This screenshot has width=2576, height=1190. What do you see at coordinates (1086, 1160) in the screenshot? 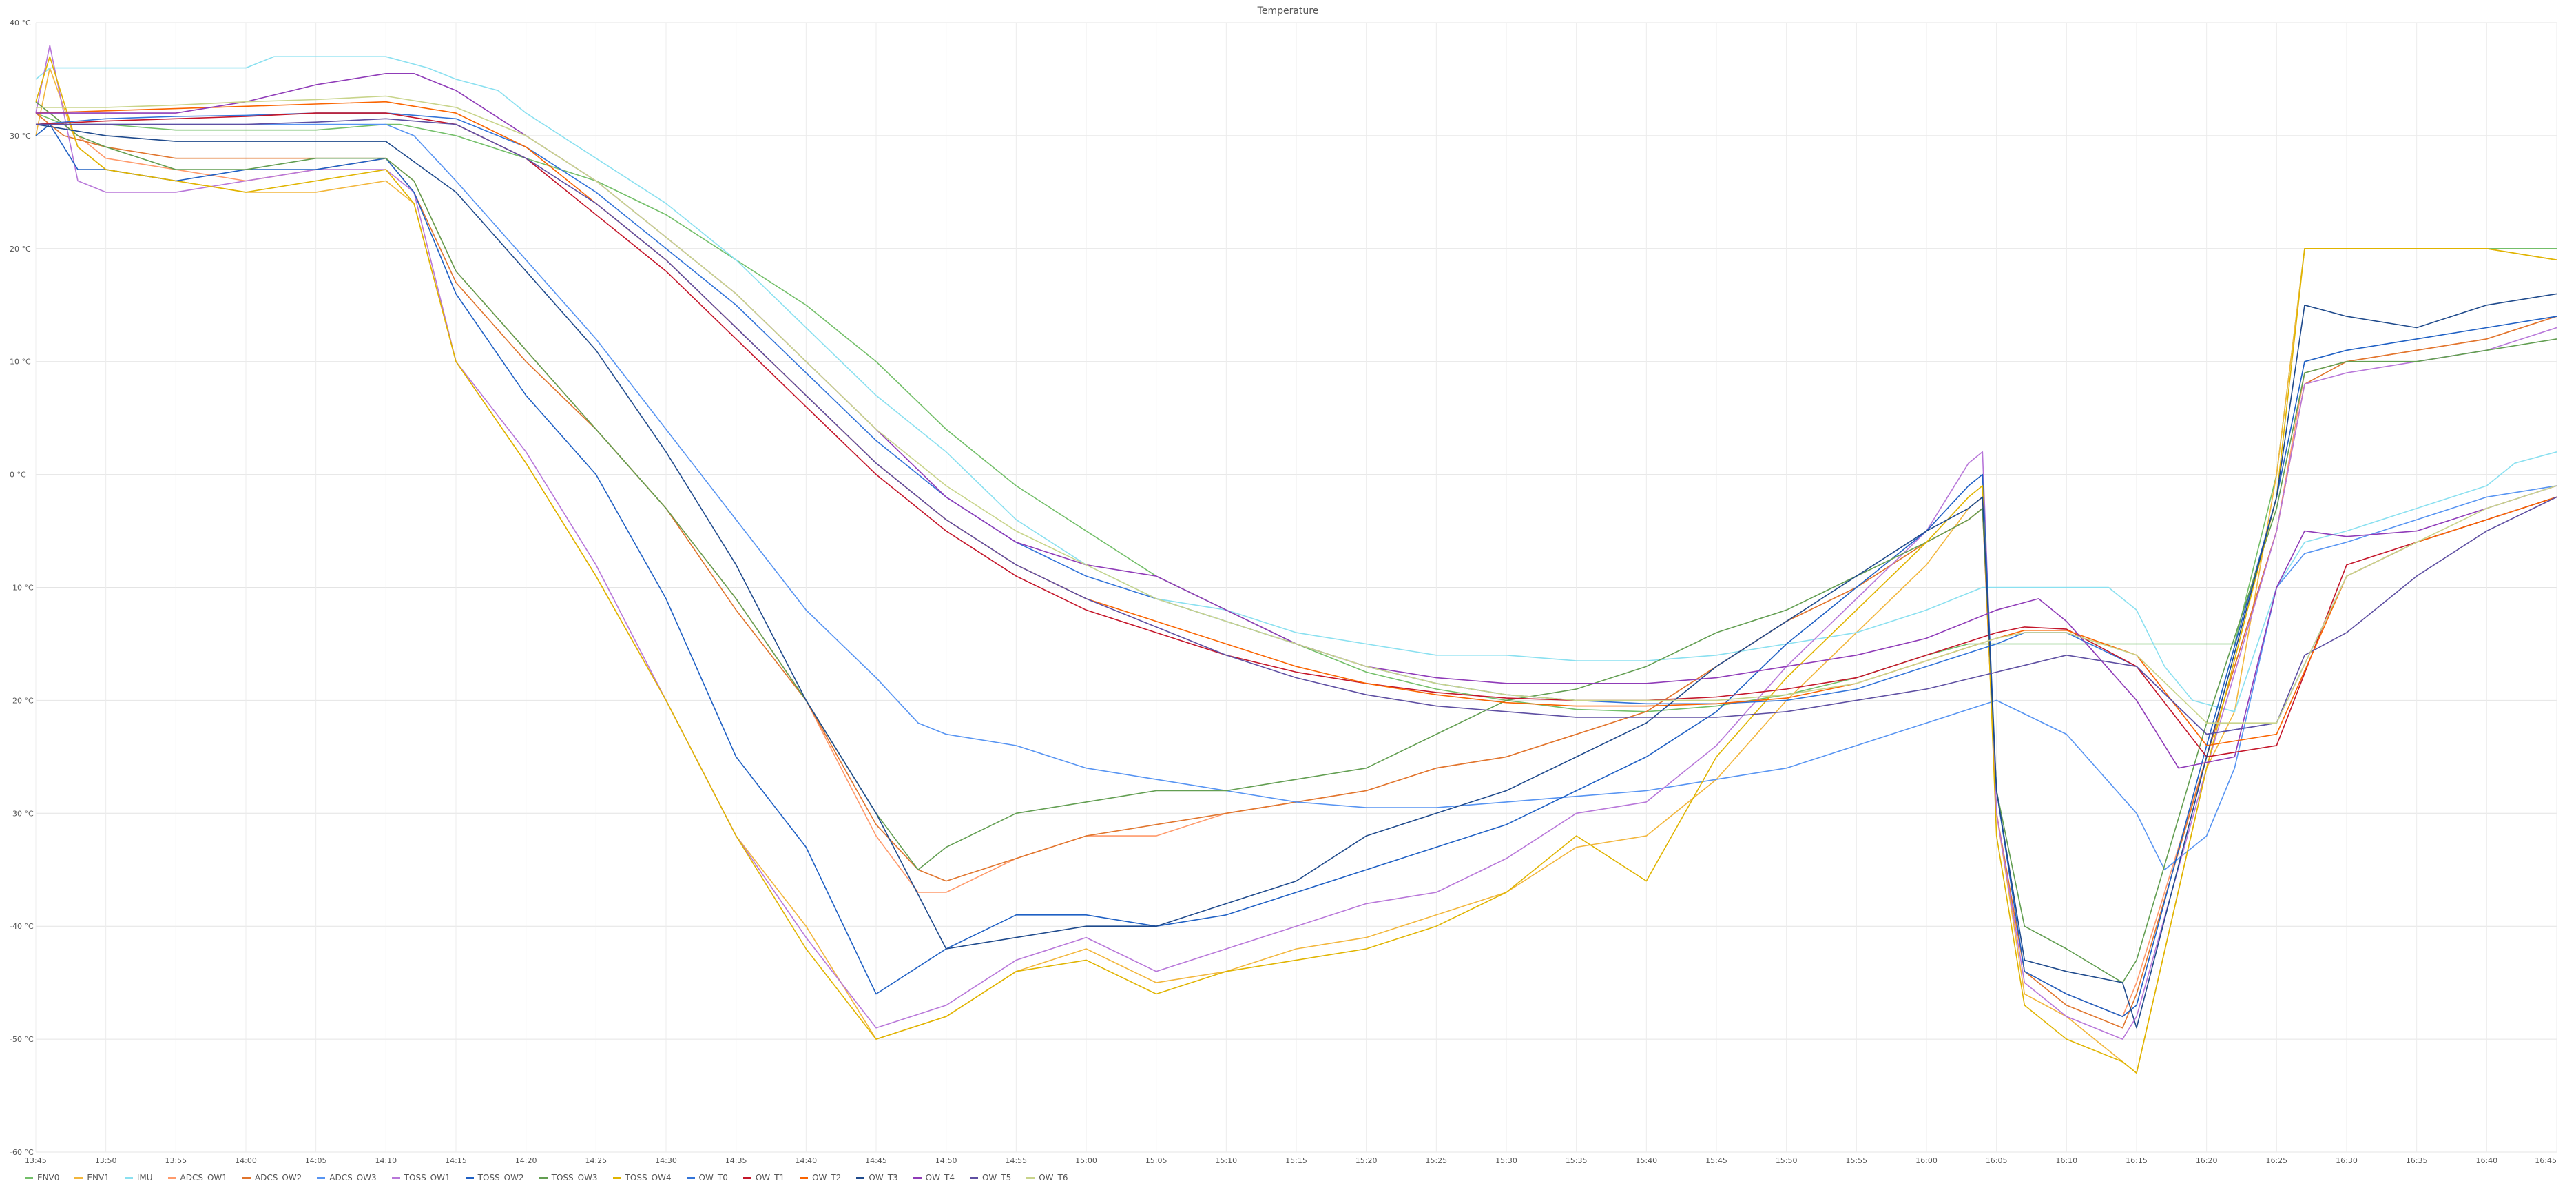
I see `x-tick-label: 15:00` at bounding box center [1086, 1160].